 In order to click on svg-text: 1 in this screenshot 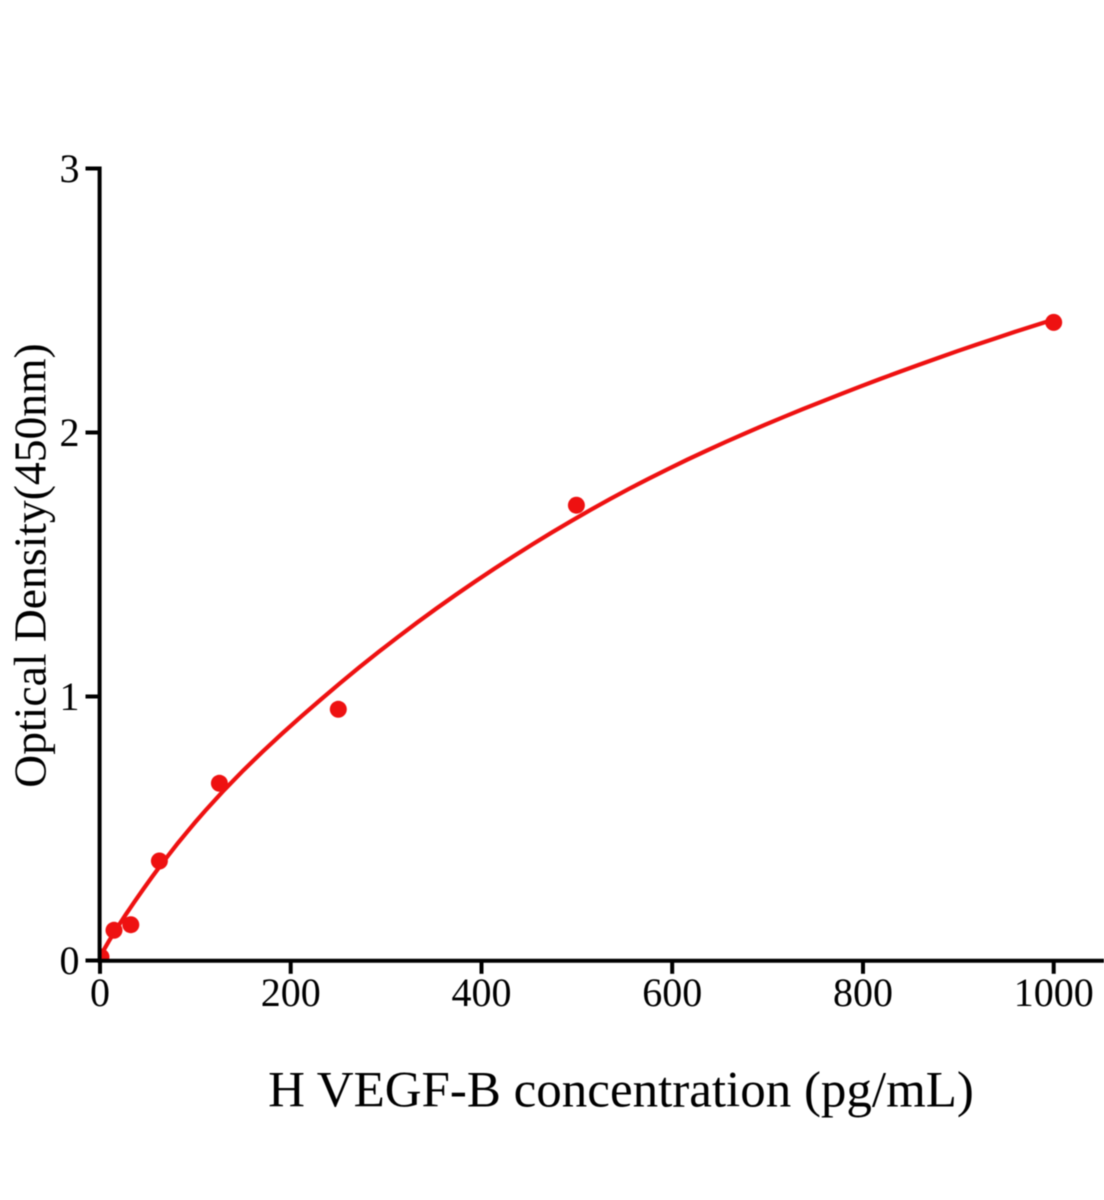, I will do `click(70, 696)`.